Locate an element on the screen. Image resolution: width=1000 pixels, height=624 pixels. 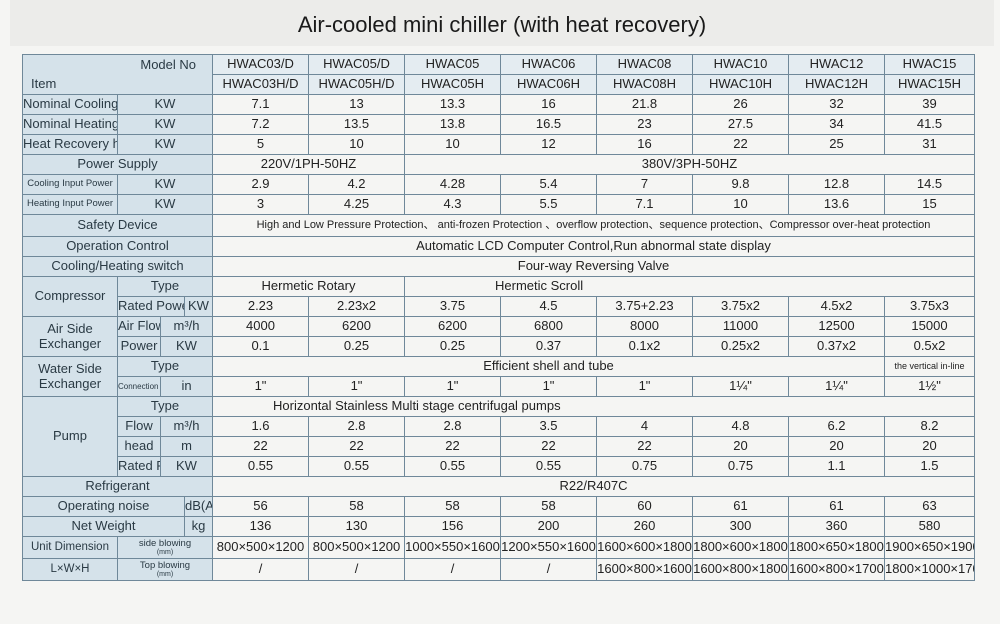
value-cell: 360 is located at coordinates (836, 526).